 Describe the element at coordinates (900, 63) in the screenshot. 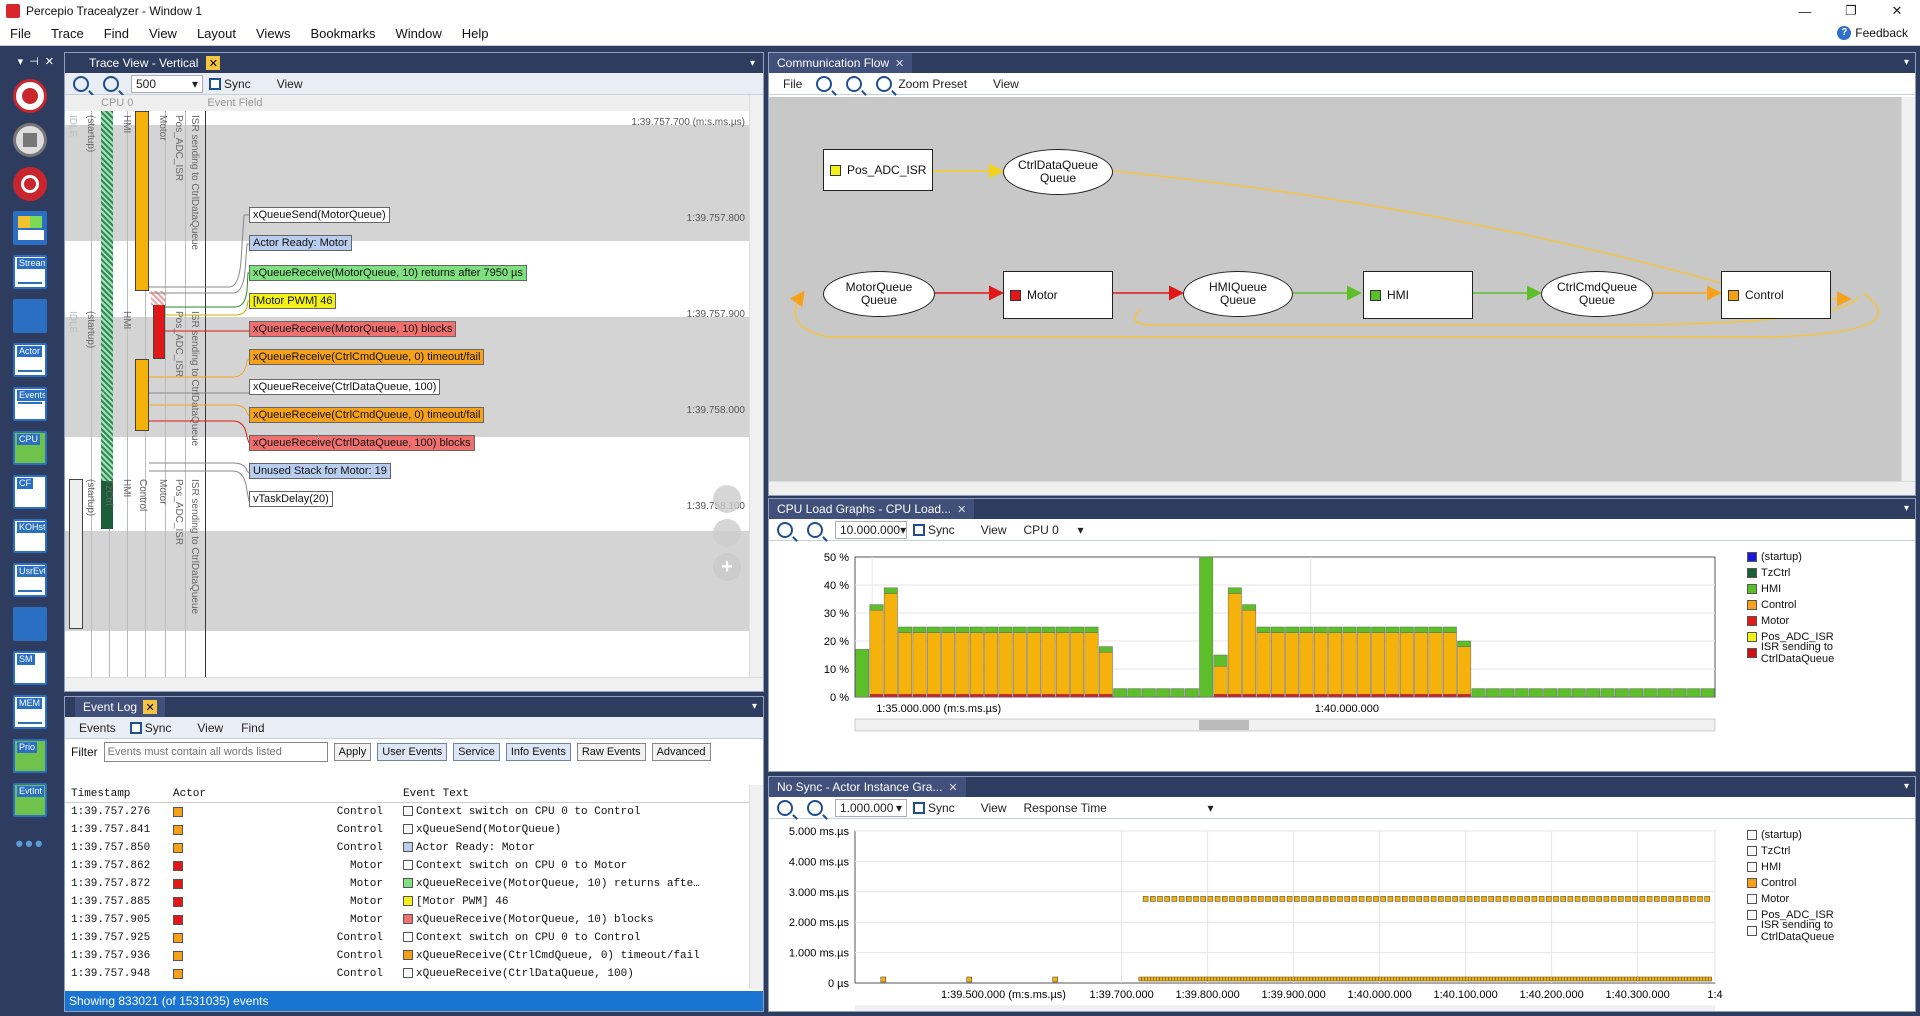

I see `close-communication-flow-icon: ✕` at that location.